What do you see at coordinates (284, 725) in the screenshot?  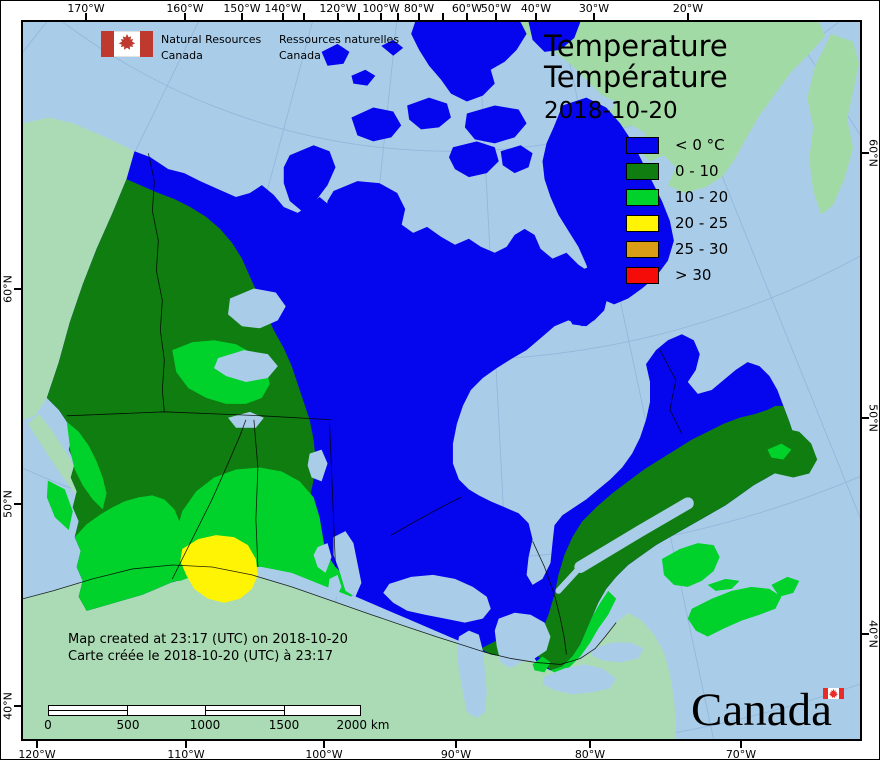 I see `scale-bar-label: 1500` at bounding box center [284, 725].